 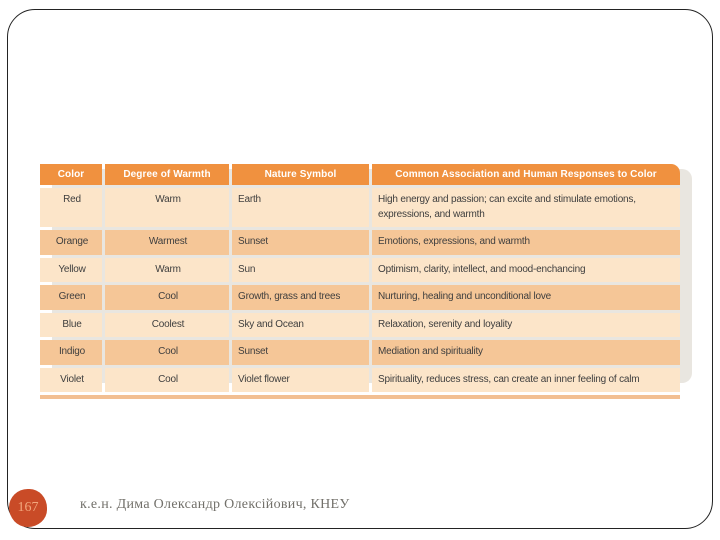 I want to click on column-header-degree-of-warmth: Degree of Warmth, so click(x=167, y=174).